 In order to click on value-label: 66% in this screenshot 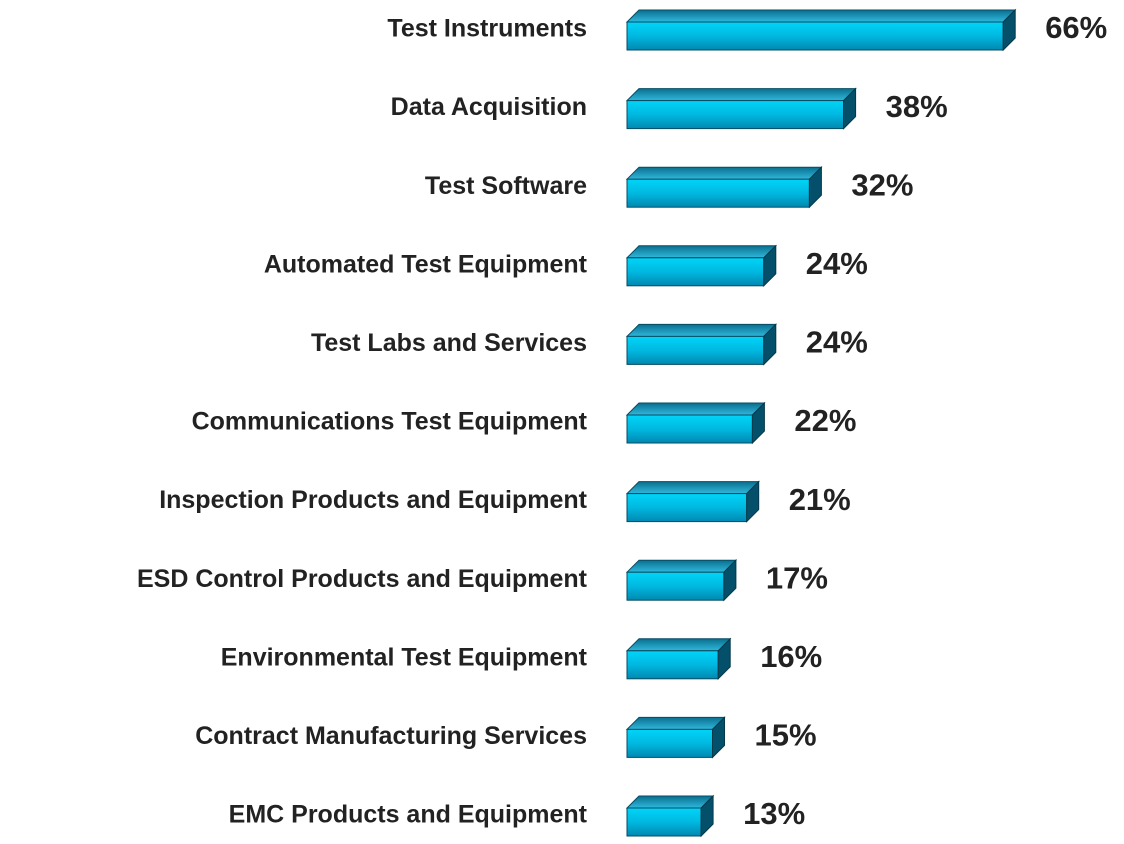, I will do `click(1076, 27)`.